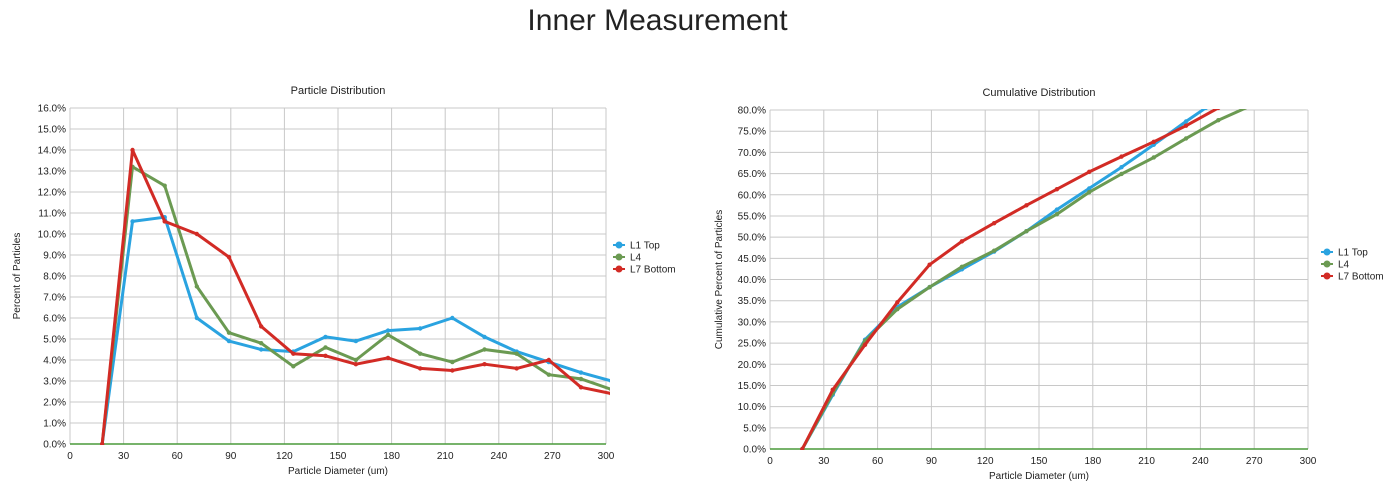 Image resolution: width=1400 pixels, height=494 pixels. Describe the element at coordinates (752, 153) in the screenshot. I see `y-tick-label: 70.0%` at that location.